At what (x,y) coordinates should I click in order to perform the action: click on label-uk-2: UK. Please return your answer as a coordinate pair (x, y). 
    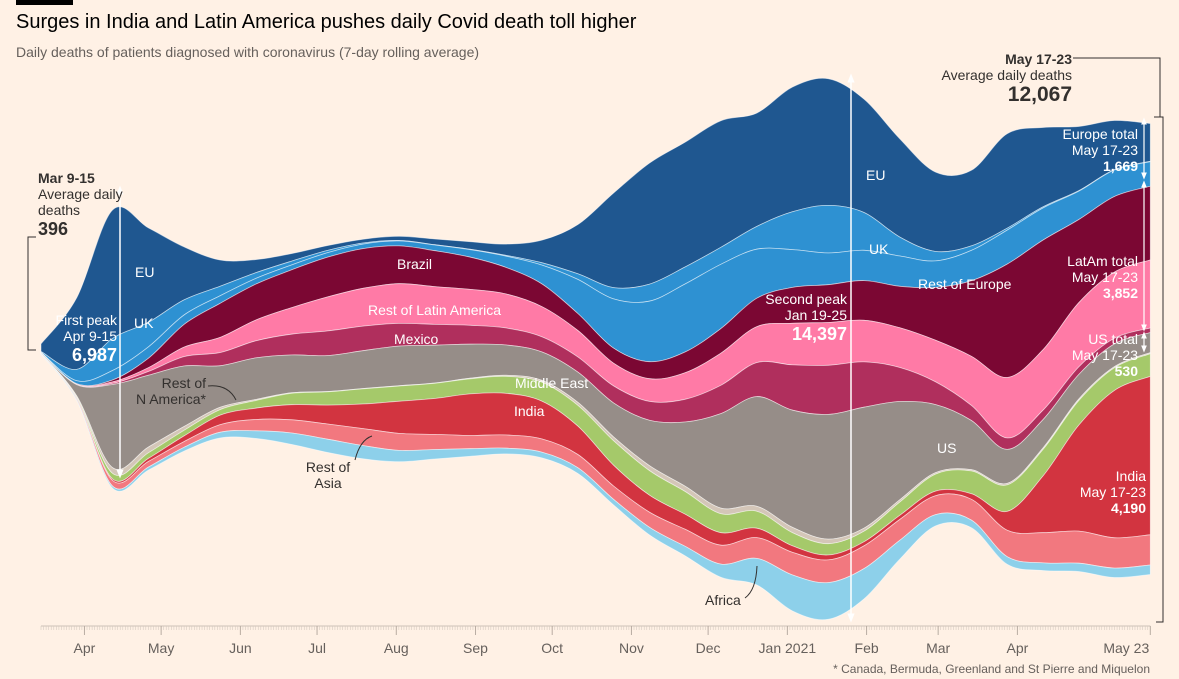
    Looking at the image, I should click on (879, 249).